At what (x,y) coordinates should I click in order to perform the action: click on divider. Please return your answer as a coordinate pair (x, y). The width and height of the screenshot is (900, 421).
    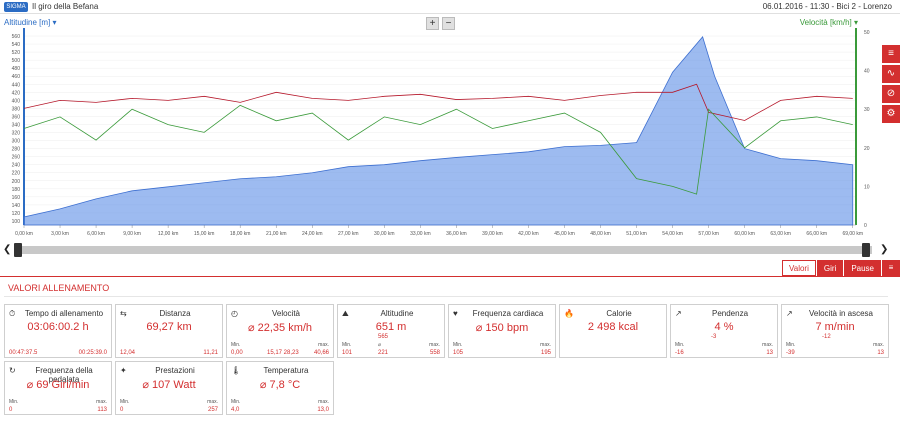
    Looking at the image, I should click on (446, 296).